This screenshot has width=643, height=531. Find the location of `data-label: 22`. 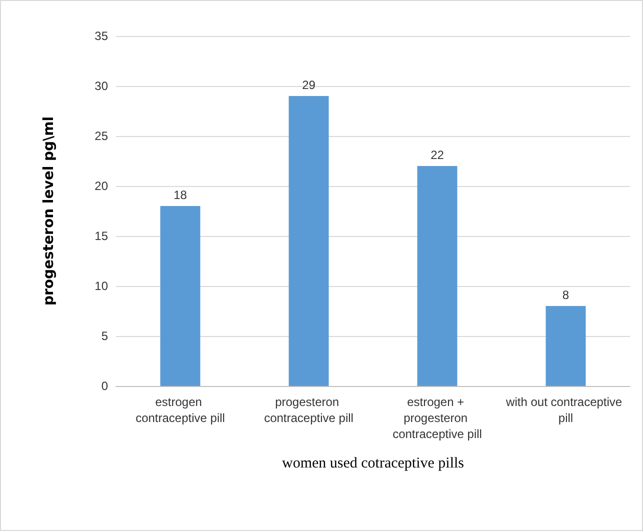

data-label: 22 is located at coordinates (437, 155).